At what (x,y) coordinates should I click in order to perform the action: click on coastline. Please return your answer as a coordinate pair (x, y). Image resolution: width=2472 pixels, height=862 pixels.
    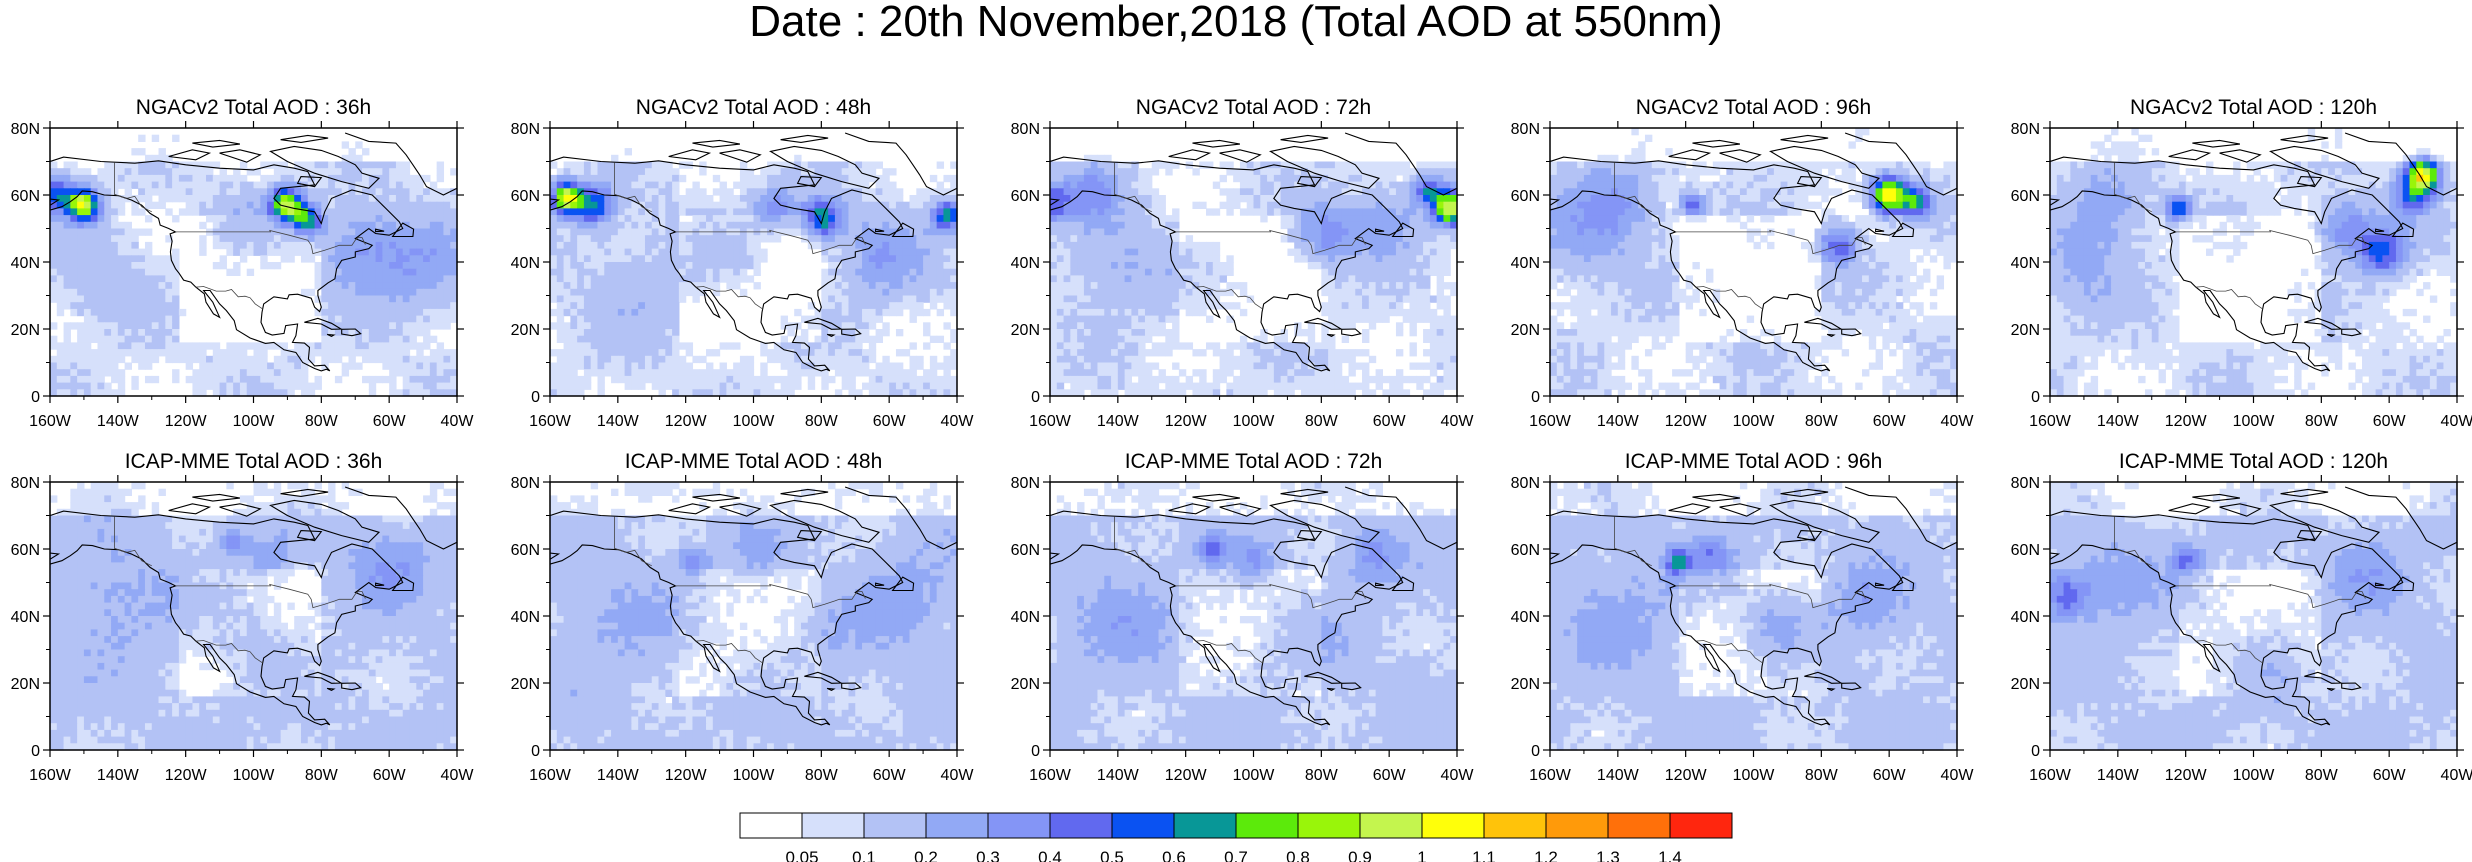
    Looking at the image, I should click on (227, 264).